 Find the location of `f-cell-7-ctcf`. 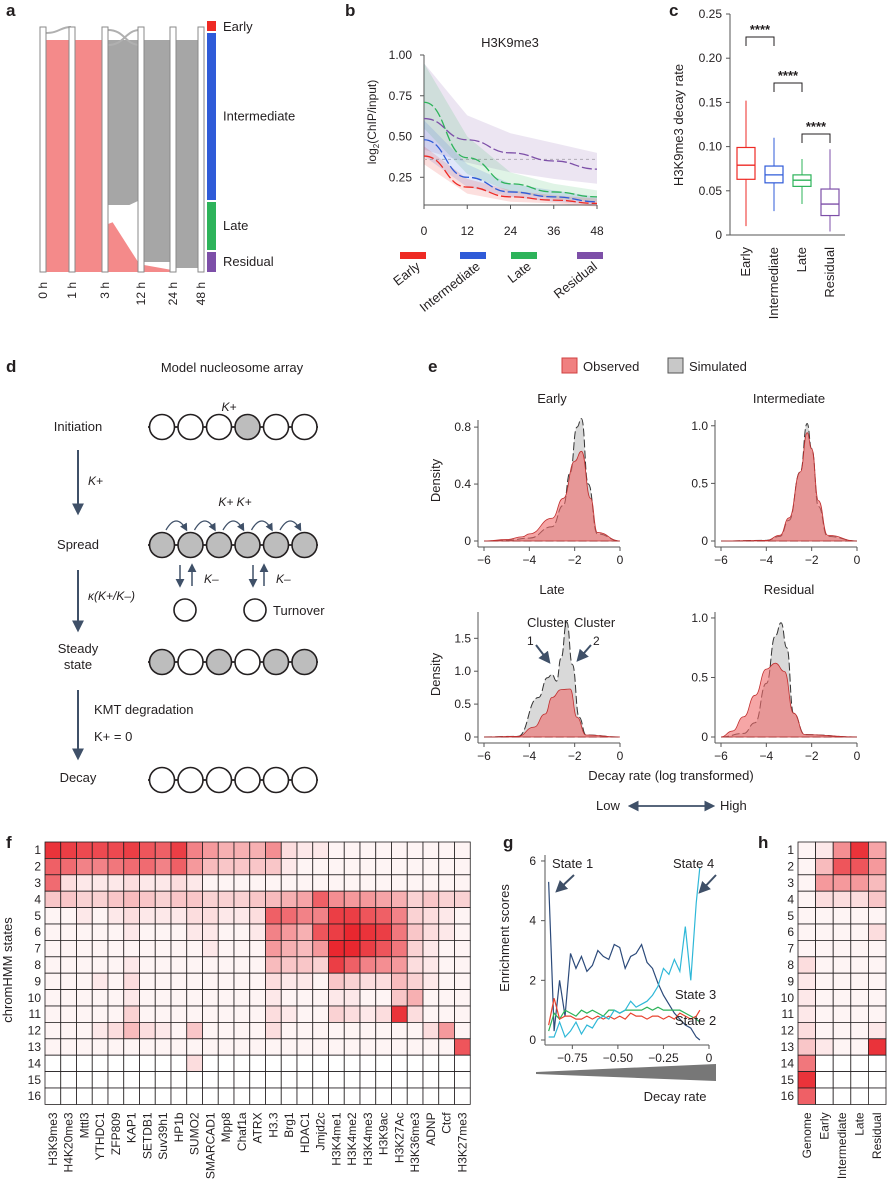

f-cell-7-ctcf is located at coordinates (446, 949).